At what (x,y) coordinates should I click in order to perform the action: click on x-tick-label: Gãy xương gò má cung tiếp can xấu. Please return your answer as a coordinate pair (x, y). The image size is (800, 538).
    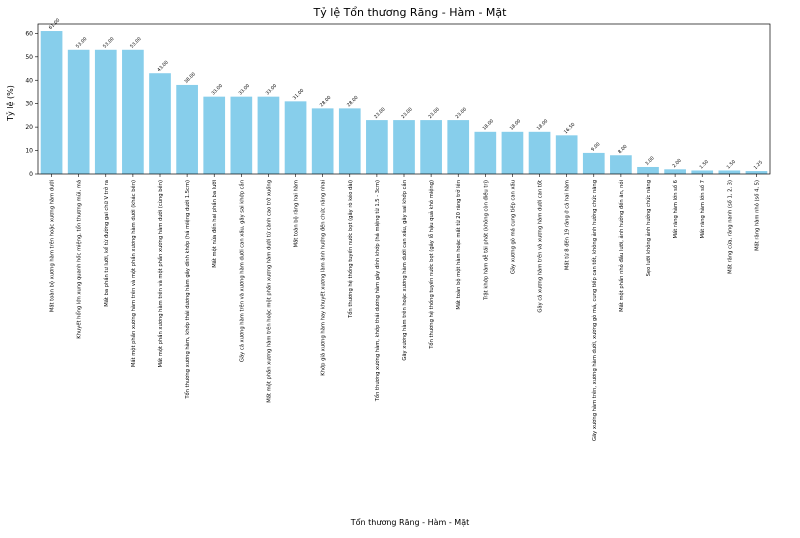
    Looking at the image, I should click on (512, 227).